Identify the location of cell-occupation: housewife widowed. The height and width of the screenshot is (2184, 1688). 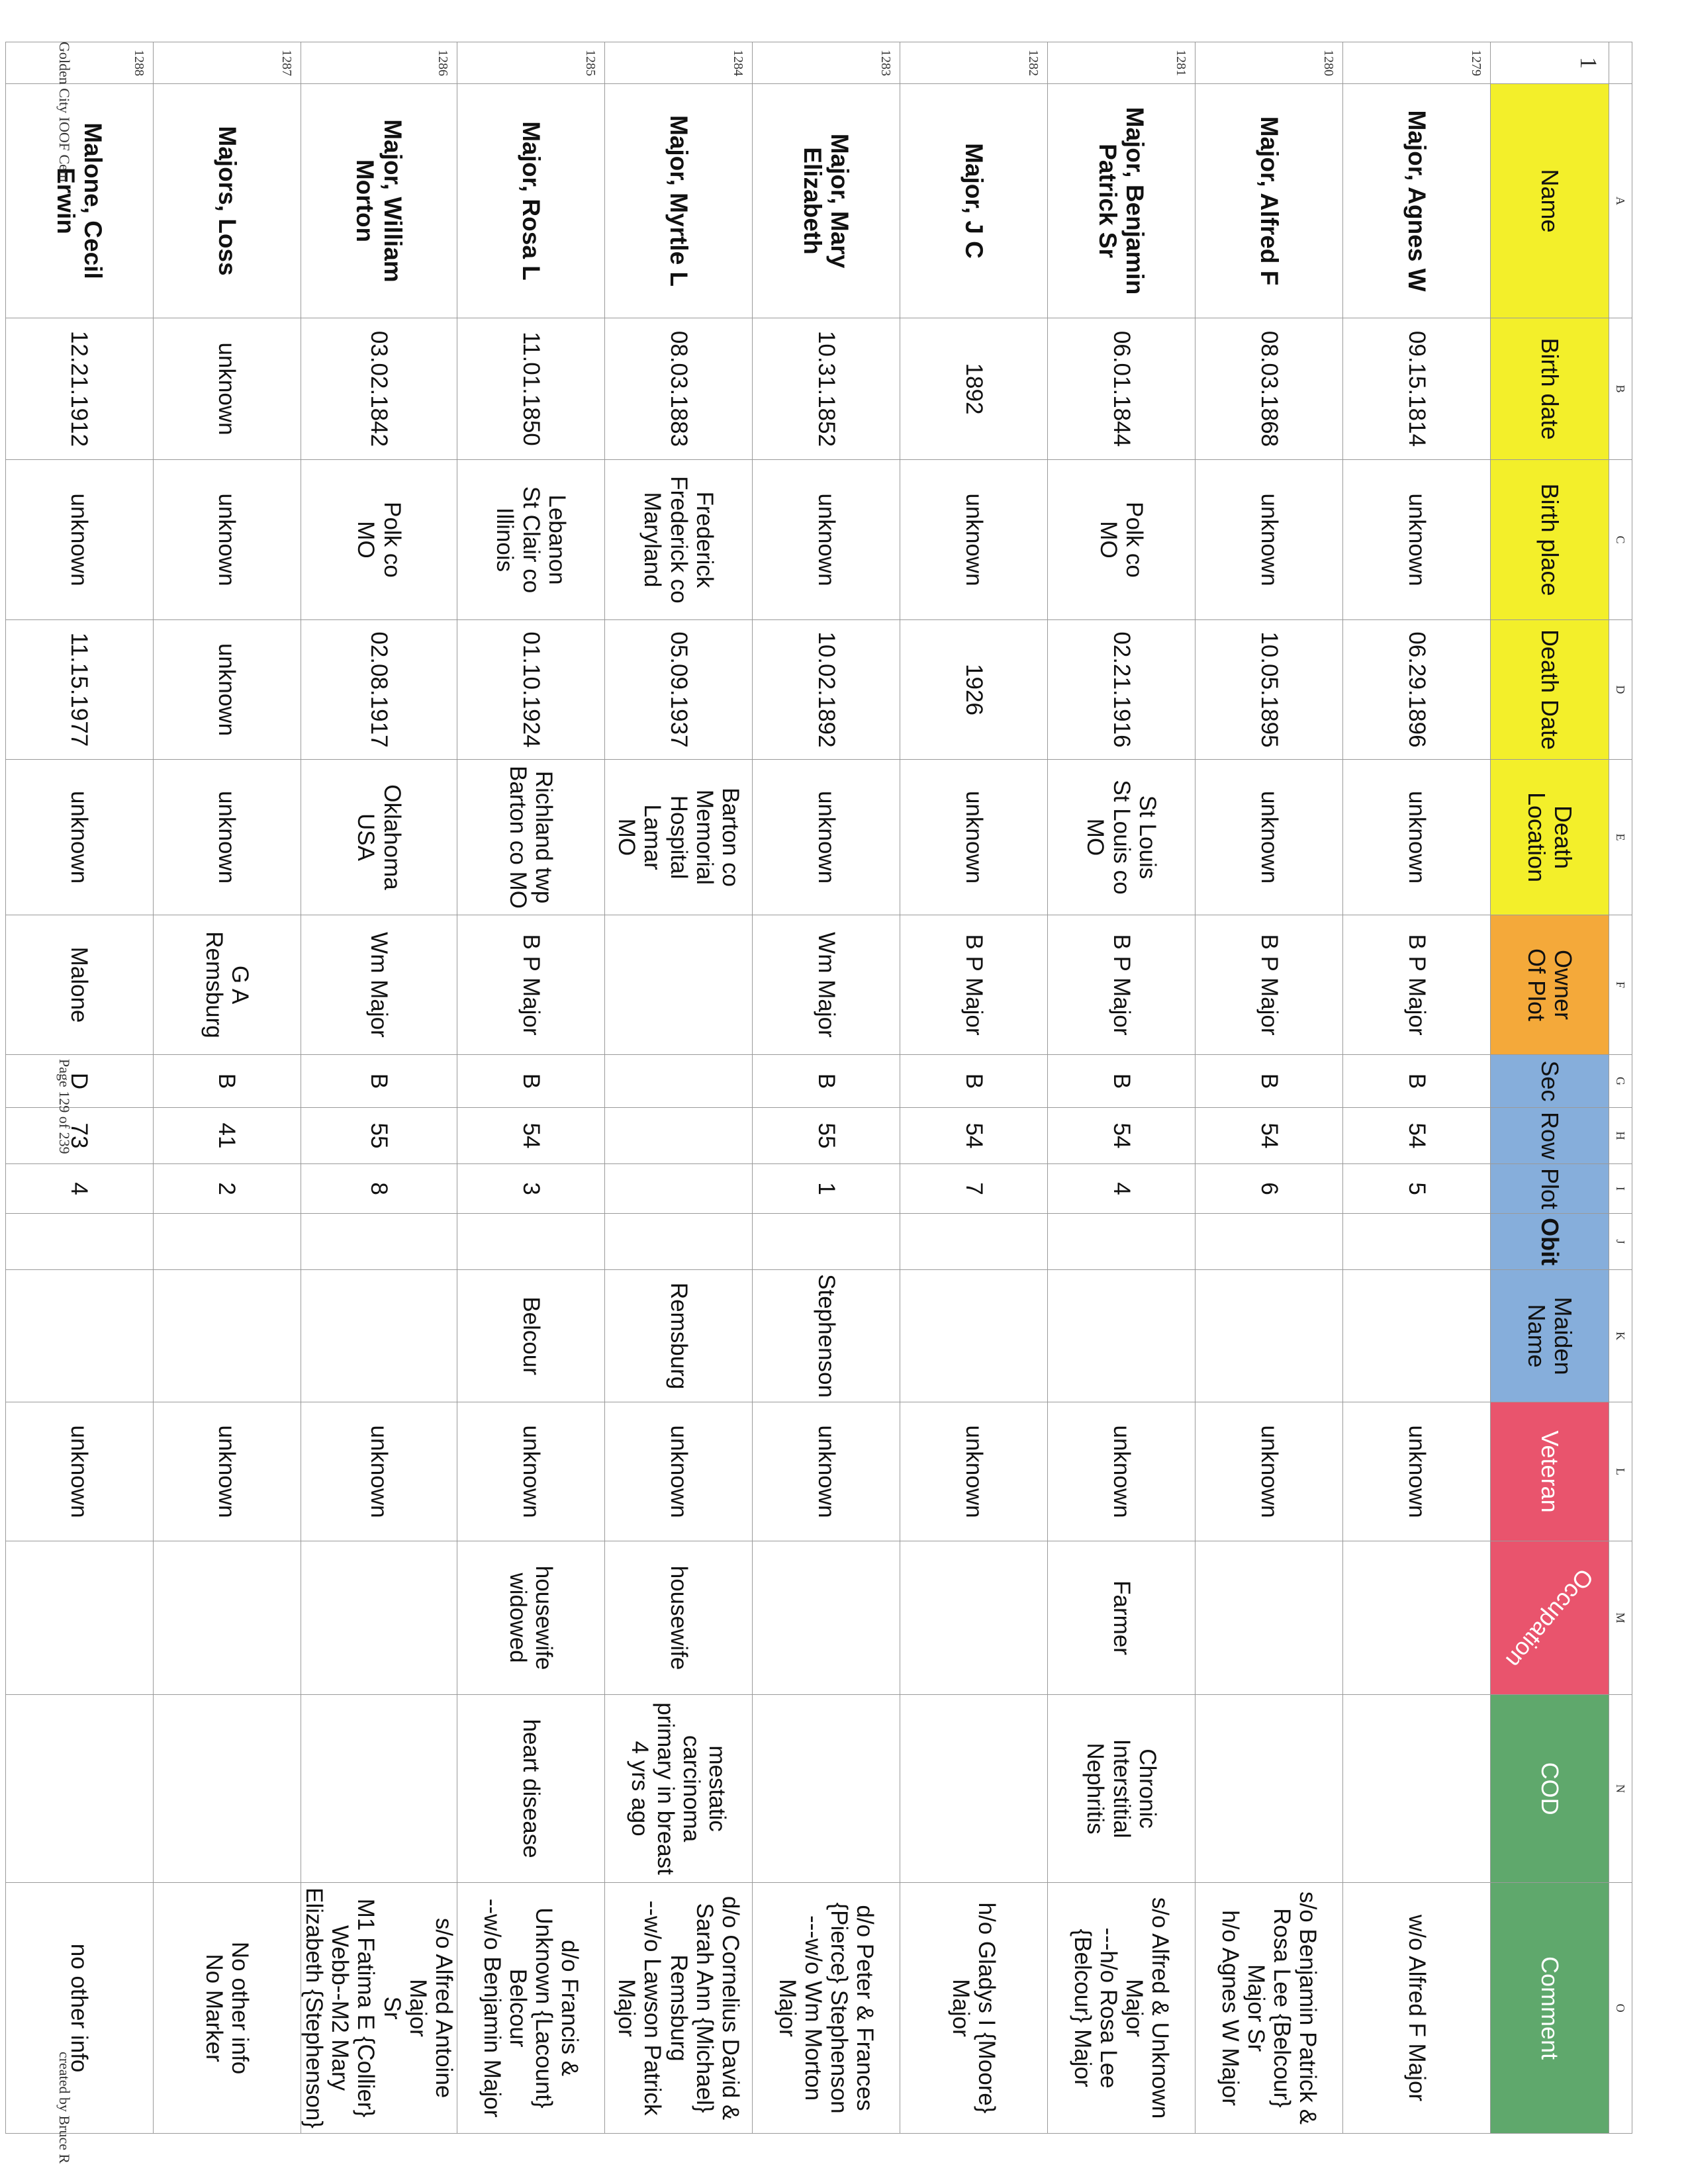
(531, 1618).